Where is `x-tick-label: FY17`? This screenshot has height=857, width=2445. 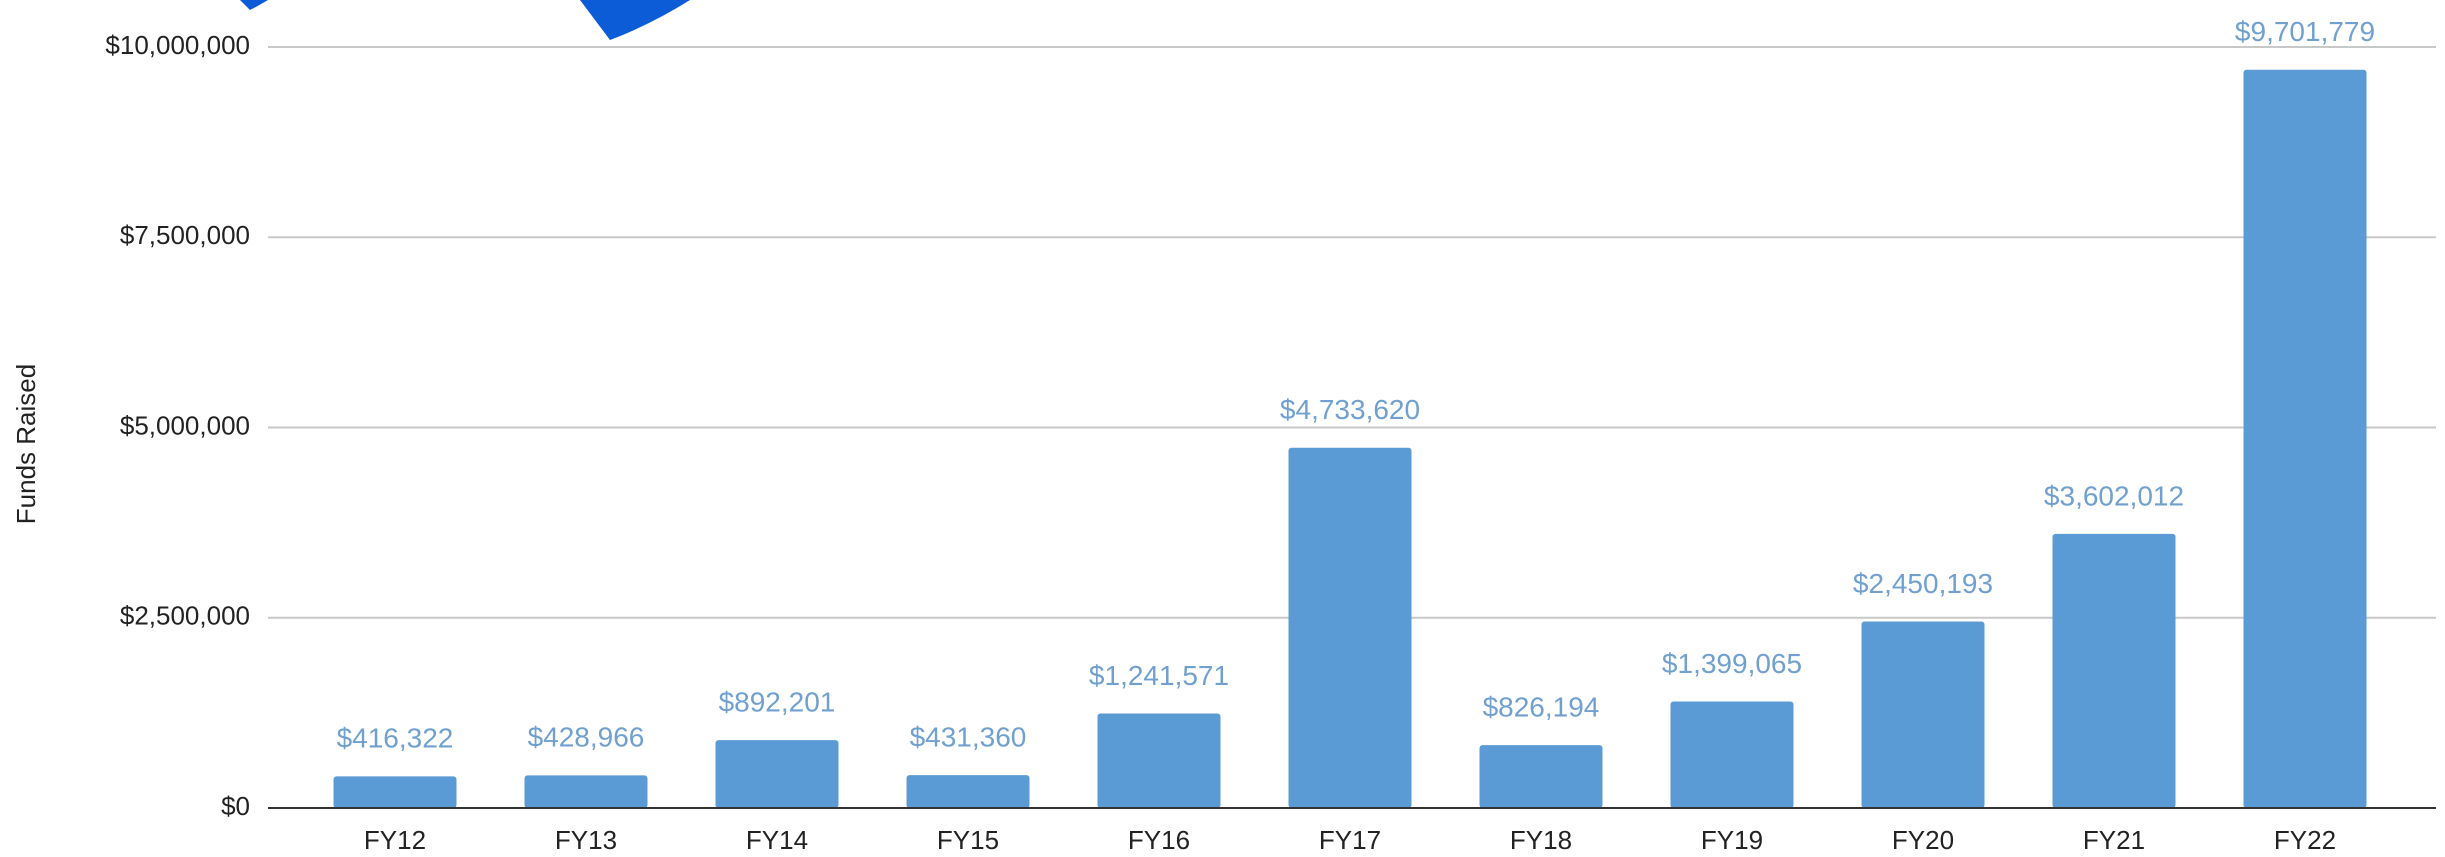 x-tick-label: FY17 is located at coordinates (1350, 840).